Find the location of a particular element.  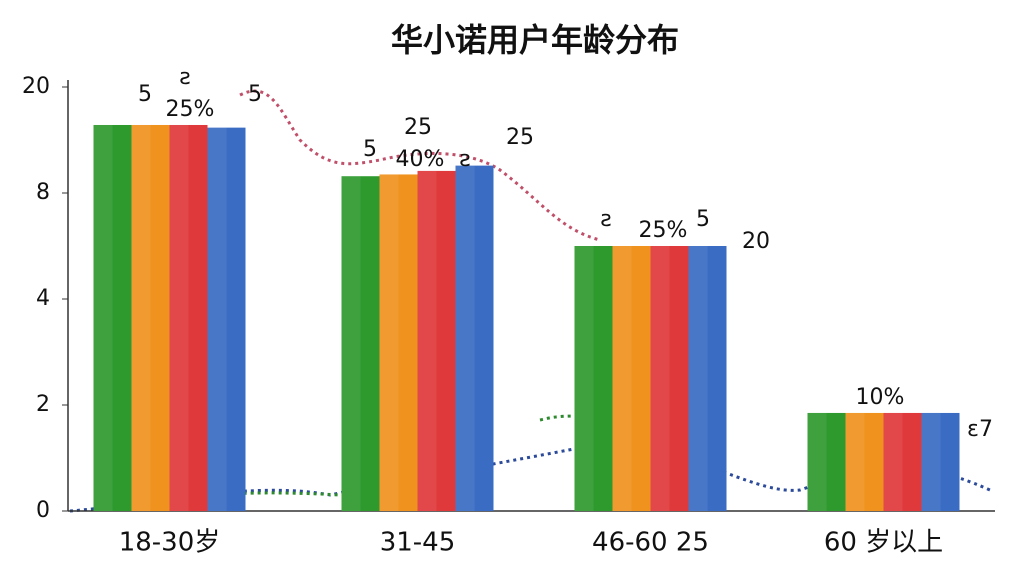

y-tick-label: 0 is located at coordinates (43, 510).